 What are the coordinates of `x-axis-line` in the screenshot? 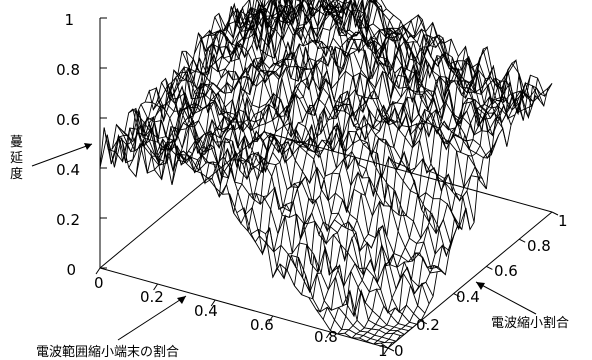 It's located at (244, 308).